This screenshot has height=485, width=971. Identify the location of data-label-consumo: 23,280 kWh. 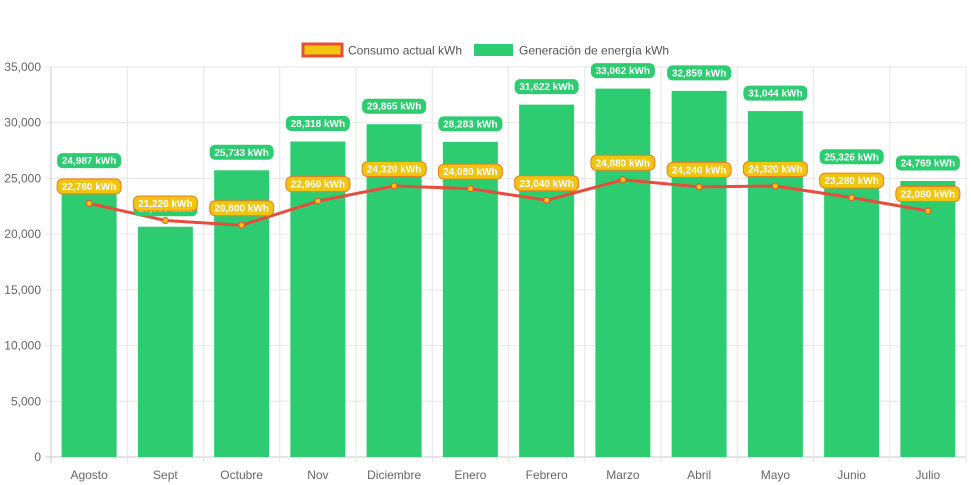
(852, 180).